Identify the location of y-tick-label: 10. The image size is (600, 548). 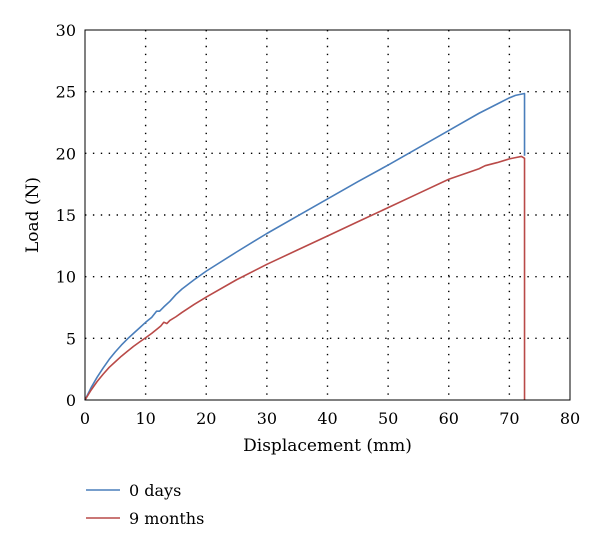
(66, 277).